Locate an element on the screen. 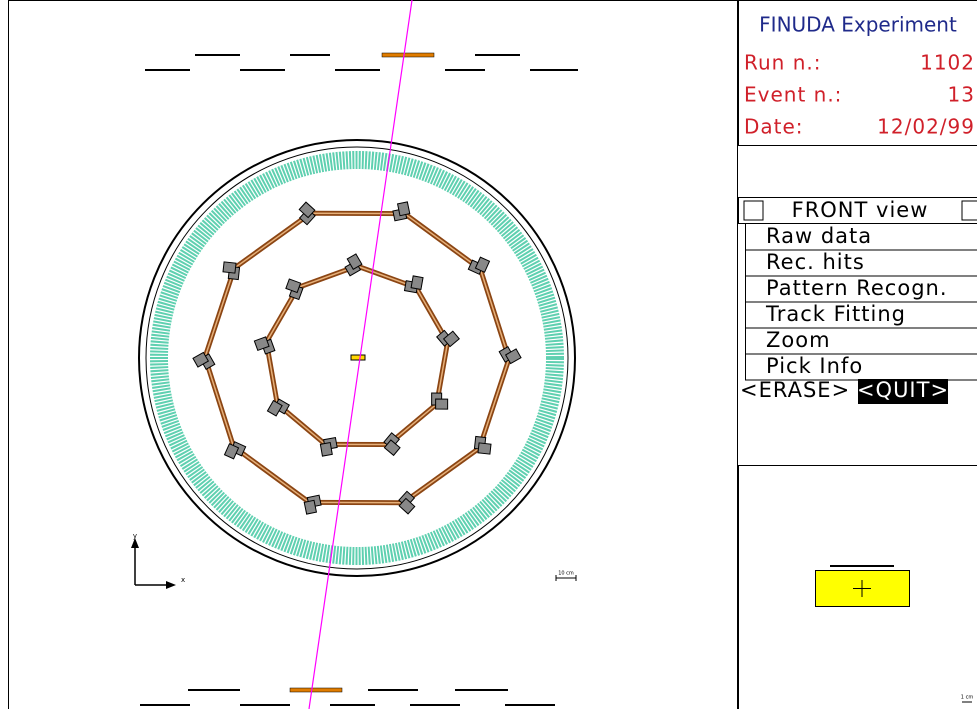 The height and width of the screenshot is (713, 977). menu-item: Pattern Recogn. is located at coordinates (857, 288).